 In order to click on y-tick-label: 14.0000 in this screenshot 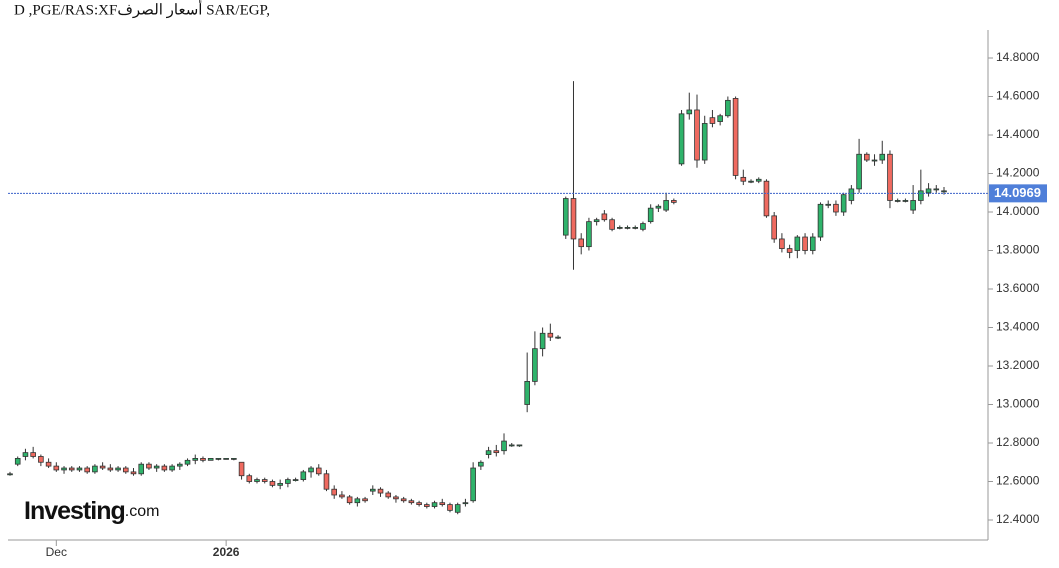, I will do `click(1018, 211)`.